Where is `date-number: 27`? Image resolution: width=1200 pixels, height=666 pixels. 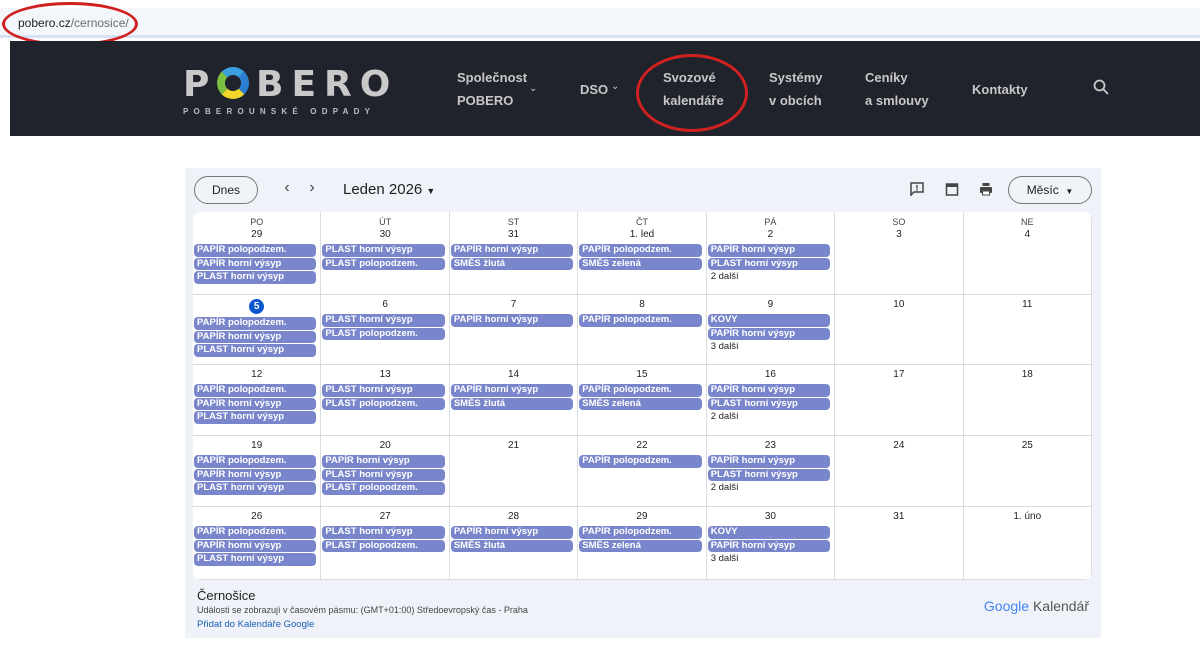
date-number: 27 is located at coordinates (384, 517).